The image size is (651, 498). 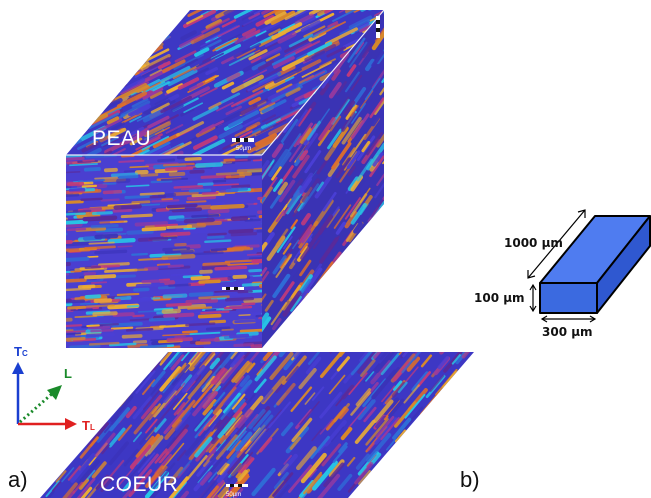 What do you see at coordinates (233, 288) in the screenshot?
I see `scale-bar-front` at bounding box center [233, 288].